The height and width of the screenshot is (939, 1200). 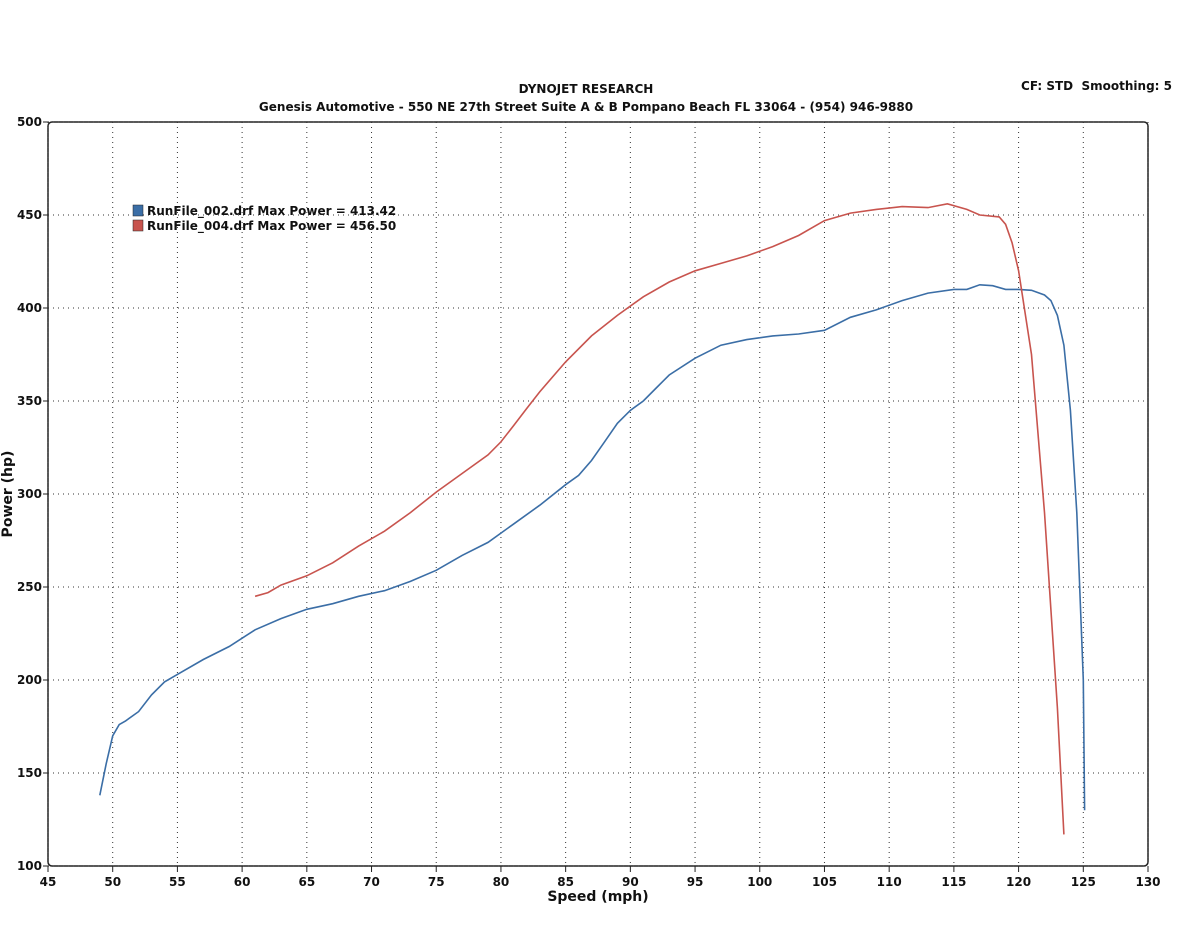 I want to click on y-tick-label: 150, so click(x=29, y=773).